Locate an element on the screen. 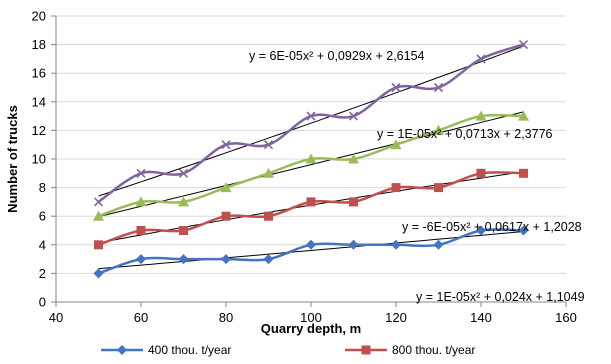 The height and width of the screenshot is (364, 611). x-tick-label-40: 40 is located at coordinates (56, 317).